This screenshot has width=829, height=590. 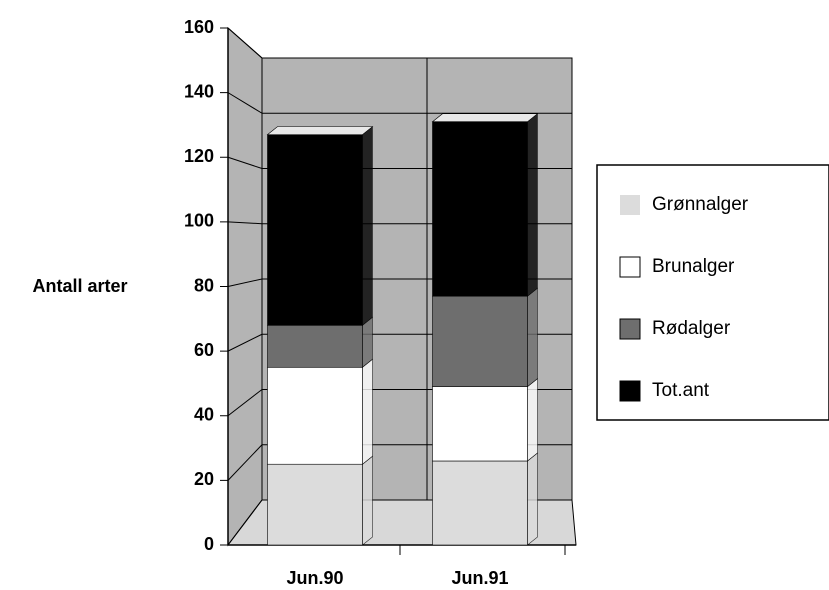 I want to click on y-tick-label: 40, so click(x=204, y=415).